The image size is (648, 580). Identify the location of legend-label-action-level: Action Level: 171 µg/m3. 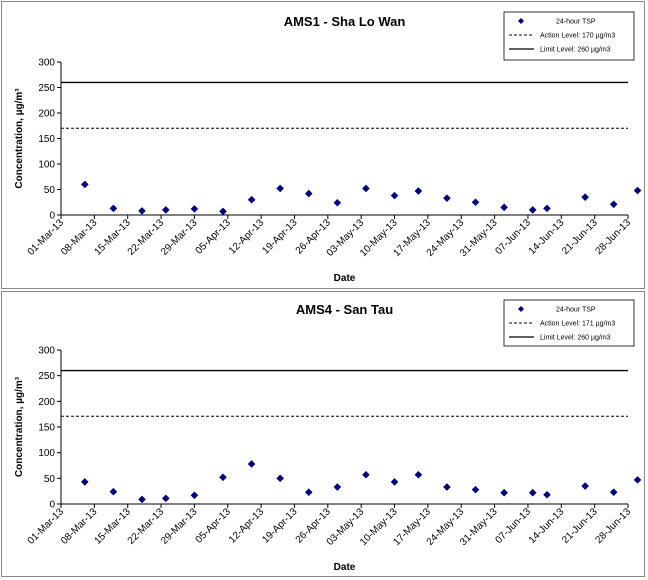
(577, 324).